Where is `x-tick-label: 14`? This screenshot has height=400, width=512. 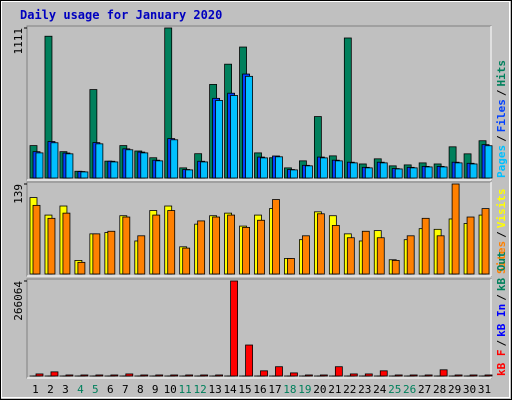
x-tick-label: 14 is located at coordinates (230, 389).